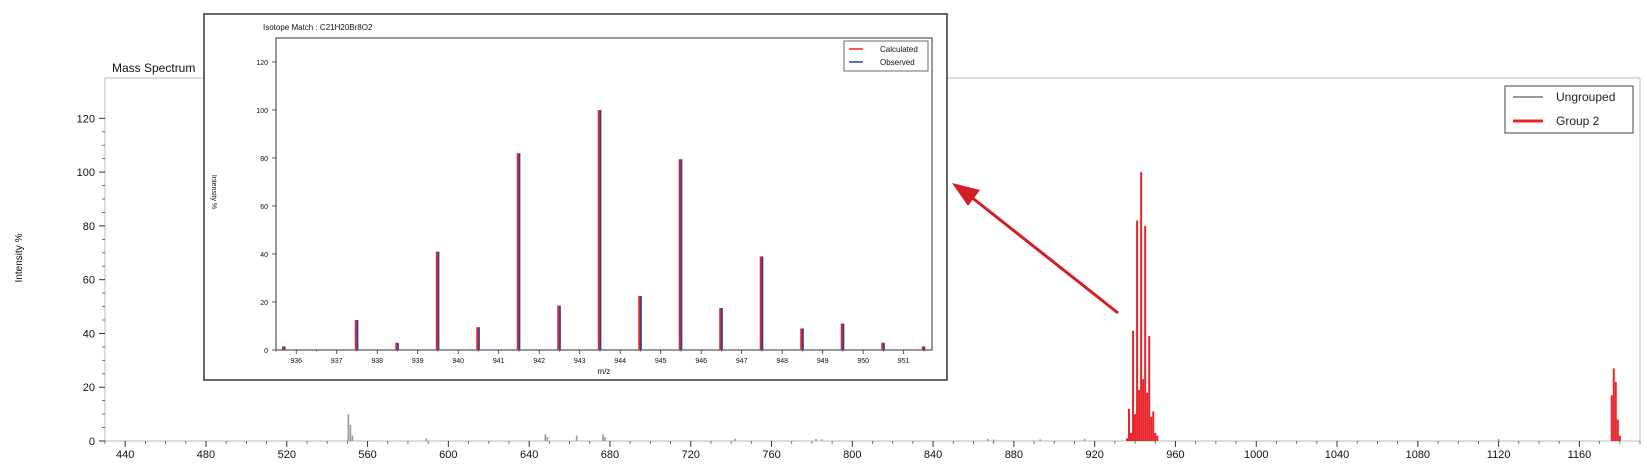 Image resolution: width=1645 pixels, height=467 pixels. I want to click on inset-x-tick-label: 948, so click(782, 361).